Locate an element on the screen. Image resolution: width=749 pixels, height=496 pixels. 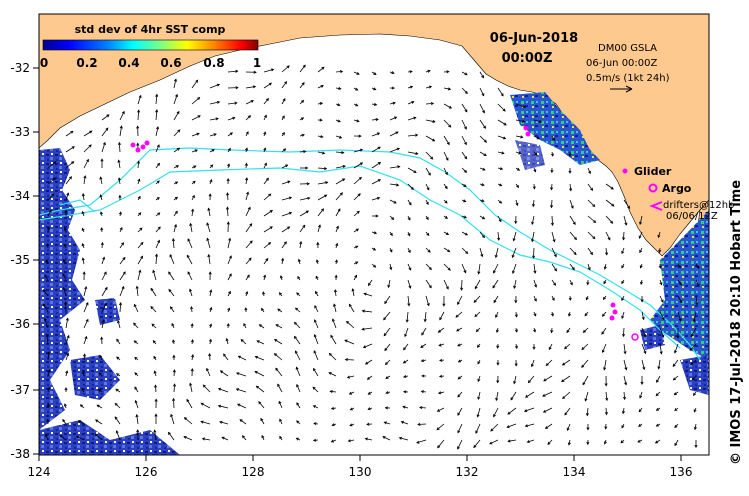
x-tick-134: 134 is located at coordinates (574, 472).